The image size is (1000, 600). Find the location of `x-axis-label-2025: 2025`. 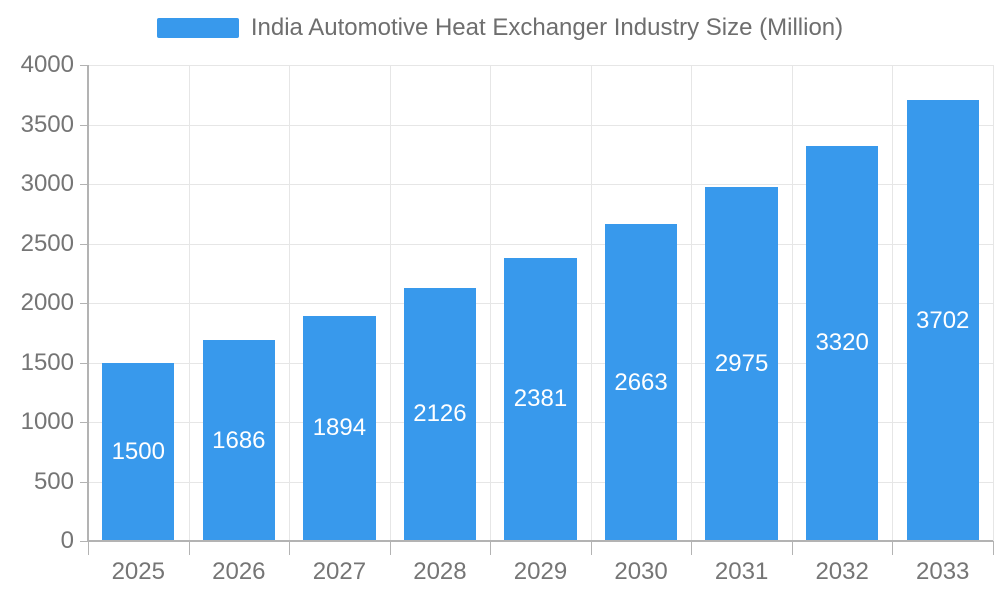

x-axis-label-2025: 2025 is located at coordinates (138, 571).